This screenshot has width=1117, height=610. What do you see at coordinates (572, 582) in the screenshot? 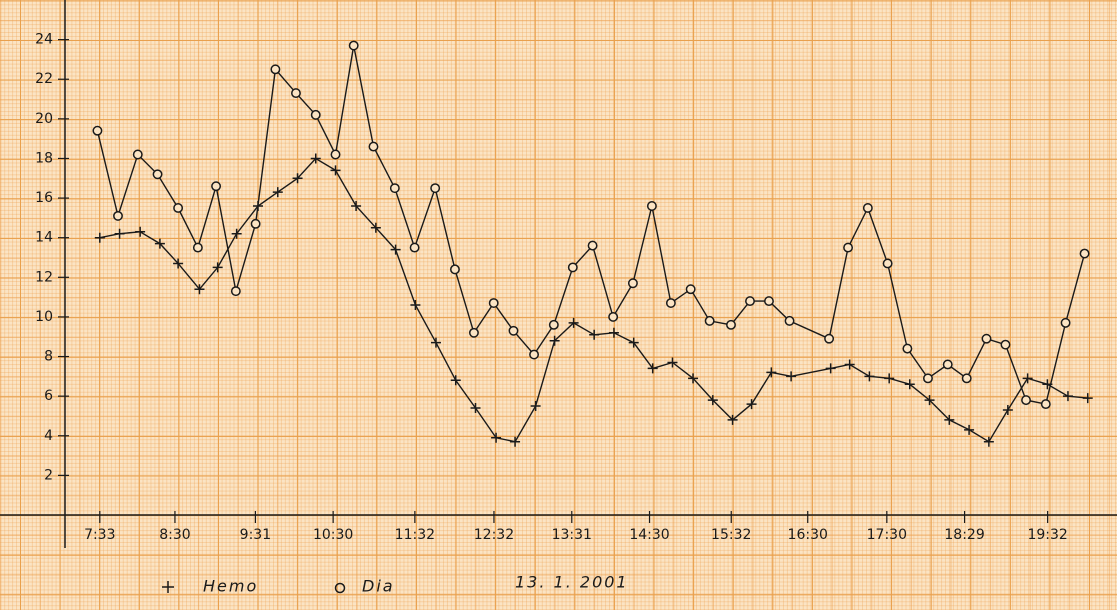
I see `date: 13. 1. 2001` at bounding box center [572, 582].